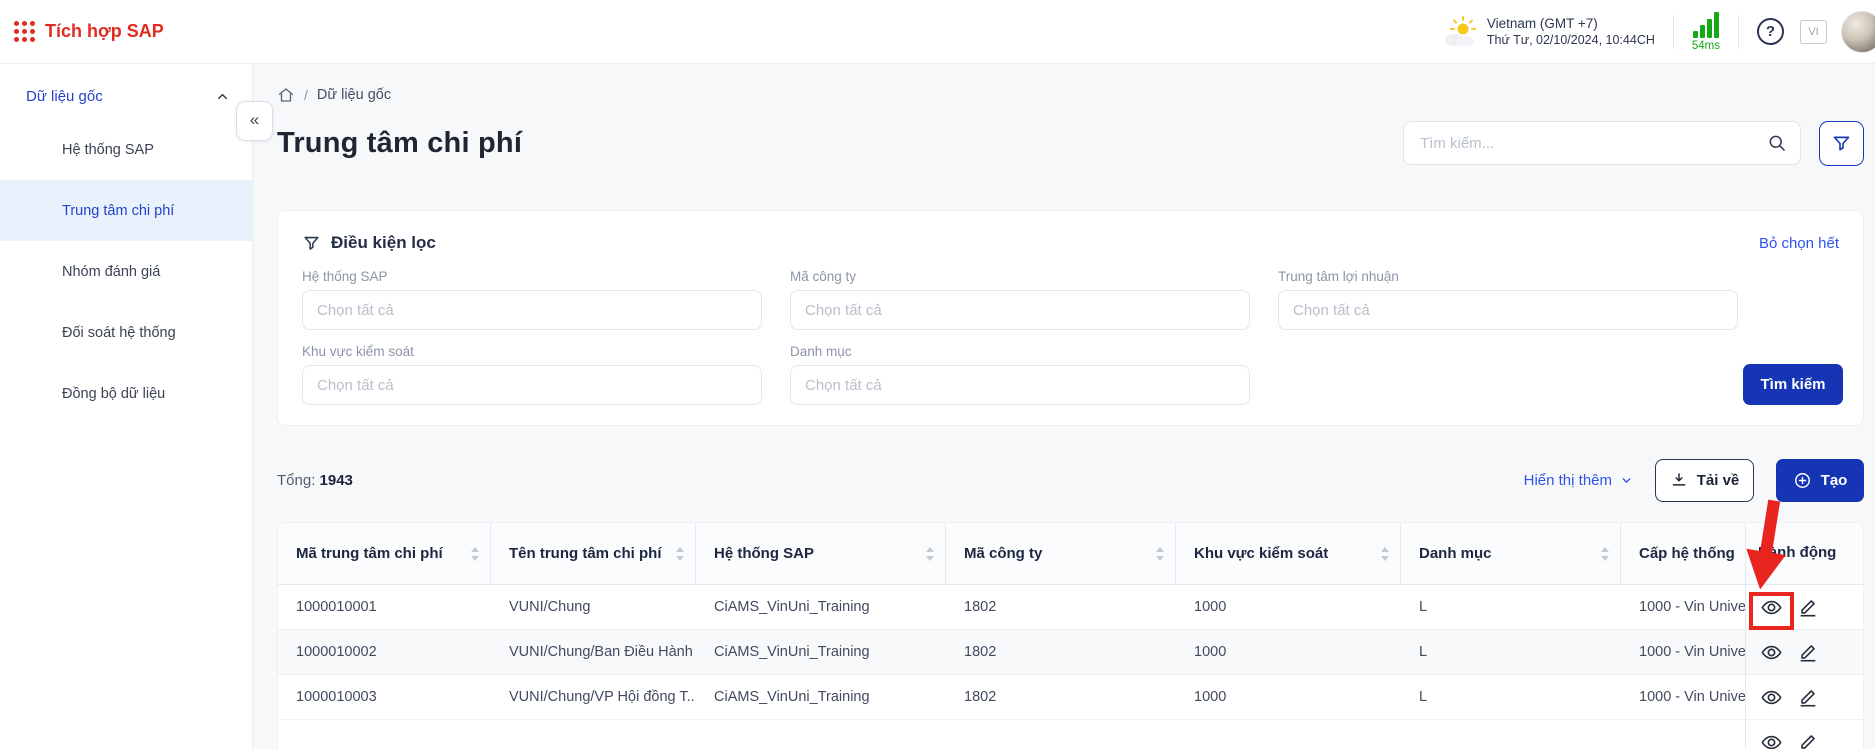 The width and height of the screenshot is (1875, 749). Describe the element at coordinates (336, 607) in the screenshot. I see `cell-code: 1000010001` at that location.